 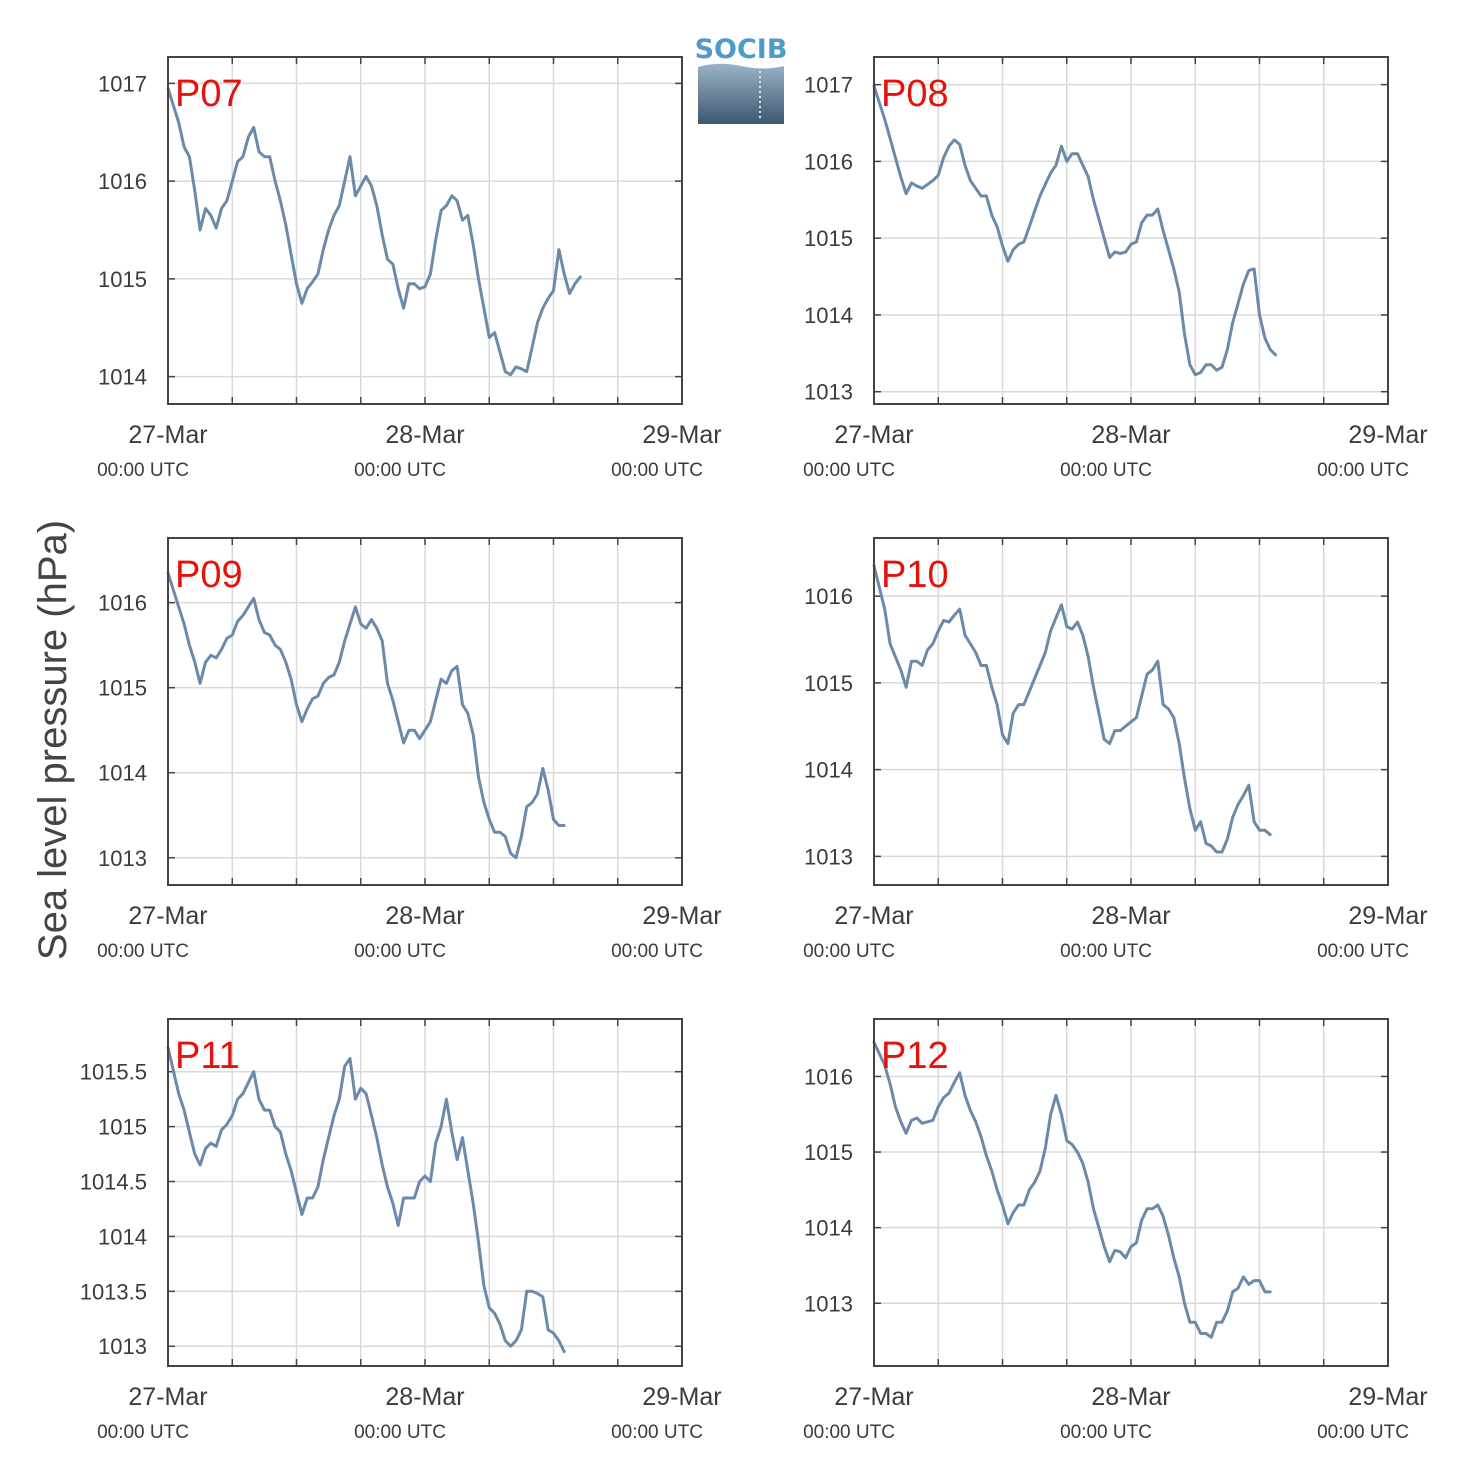 What do you see at coordinates (207, 1056) in the screenshot?
I see `panel-label-p11: P11` at bounding box center [207, 1056].